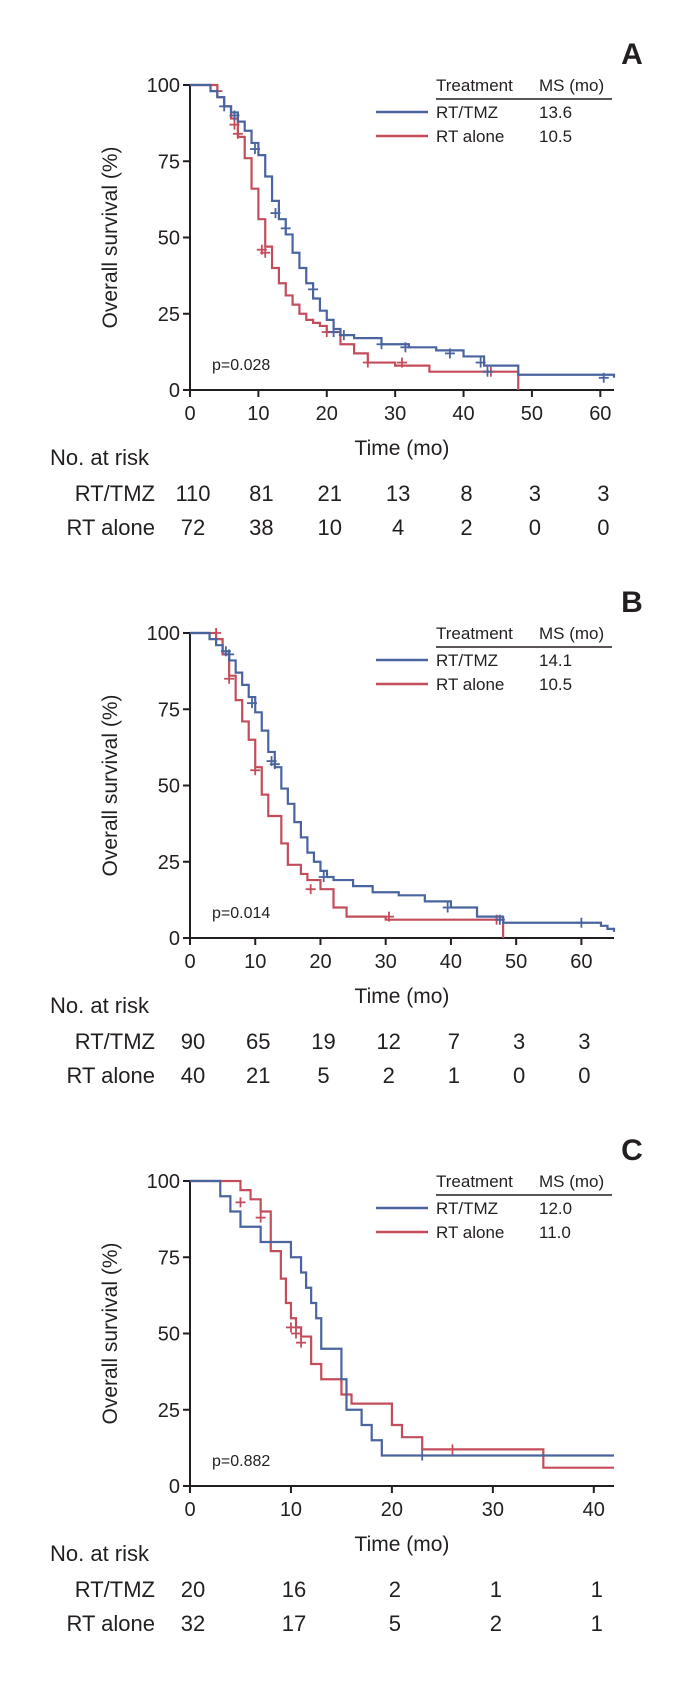  What do you see at coordinates (402, 1318) in the screenshot?
I see `km-curve-rt-tmz` at bounding box center [402, 1318].